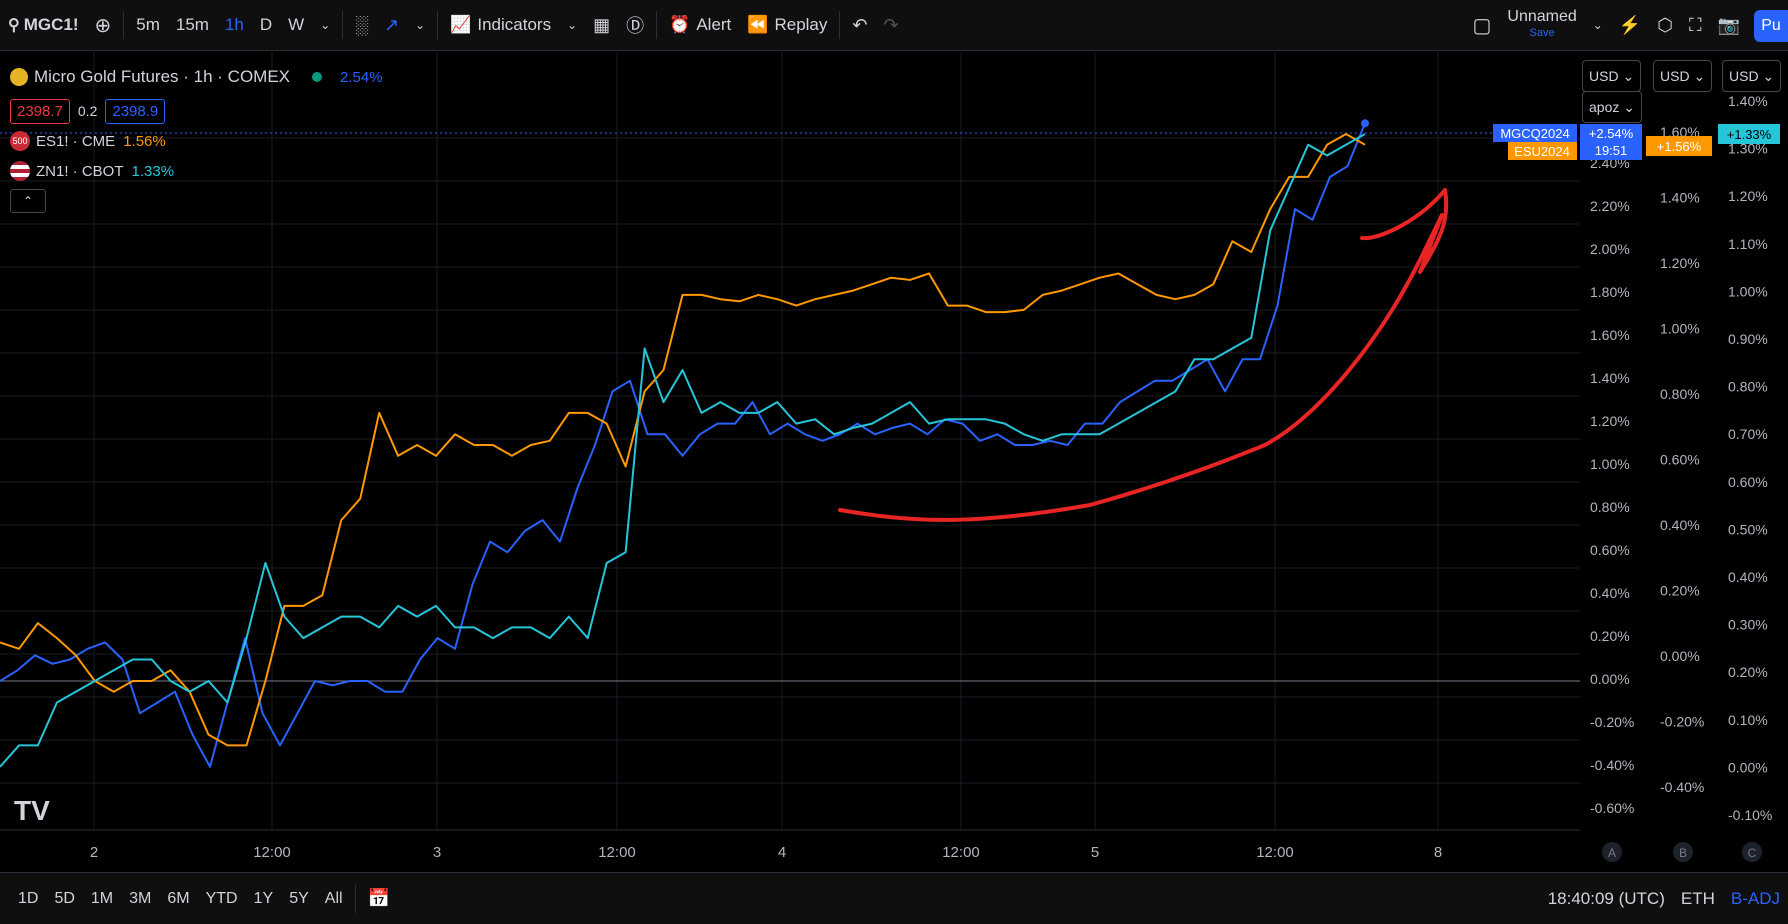  Describe the element at coordinates (1728, 24) in the screenshot. I see `camera-icon: 📷` at that location.